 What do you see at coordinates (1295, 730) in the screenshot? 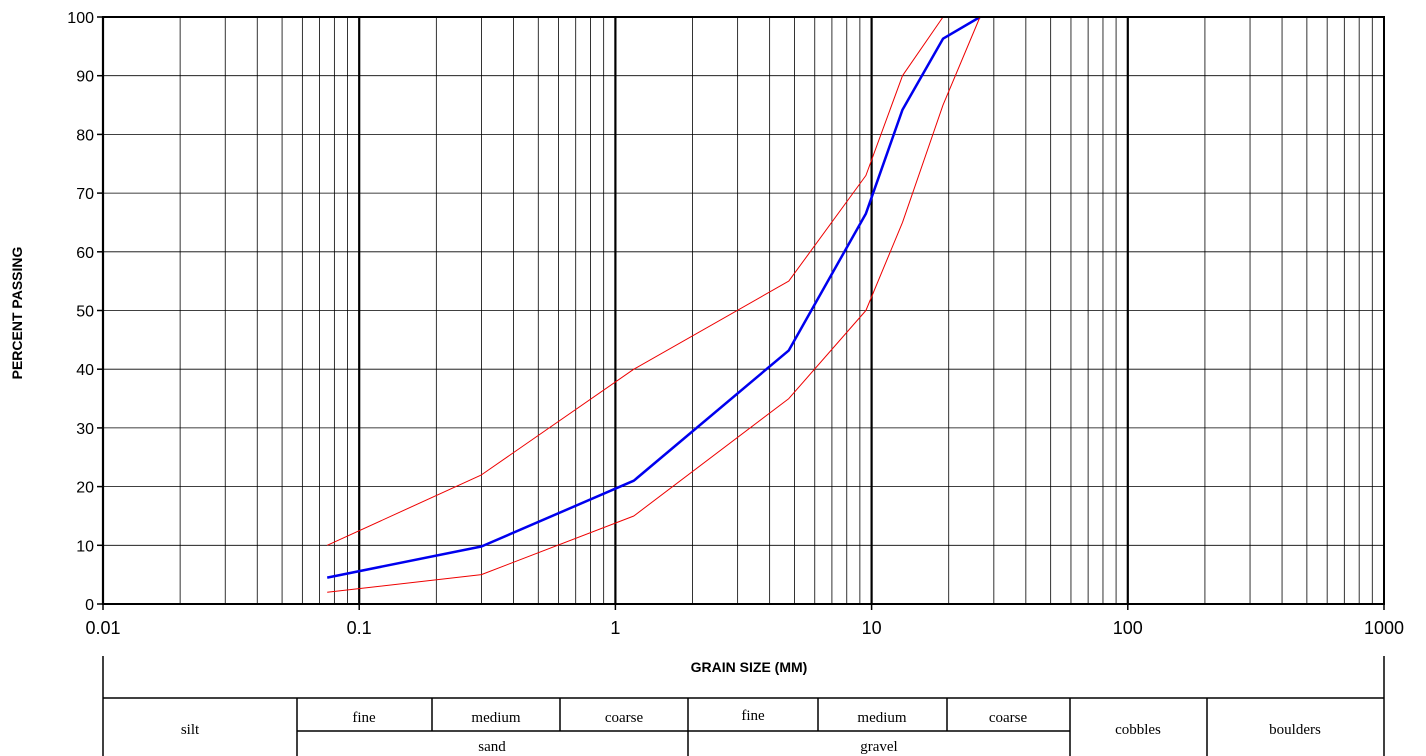
I see `boulders-label: boulders` at bounding box center [1295, 730].